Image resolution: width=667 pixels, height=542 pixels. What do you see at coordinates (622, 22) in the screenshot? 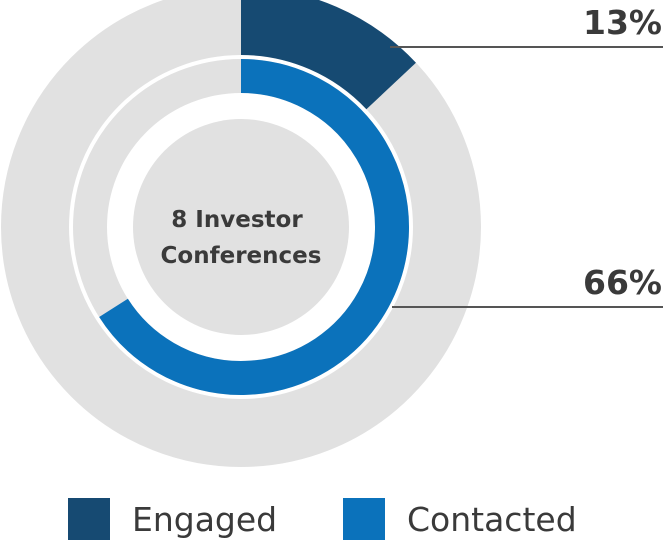
I see `engaged-percent-label: 13%` at bounding box center [622, 22].